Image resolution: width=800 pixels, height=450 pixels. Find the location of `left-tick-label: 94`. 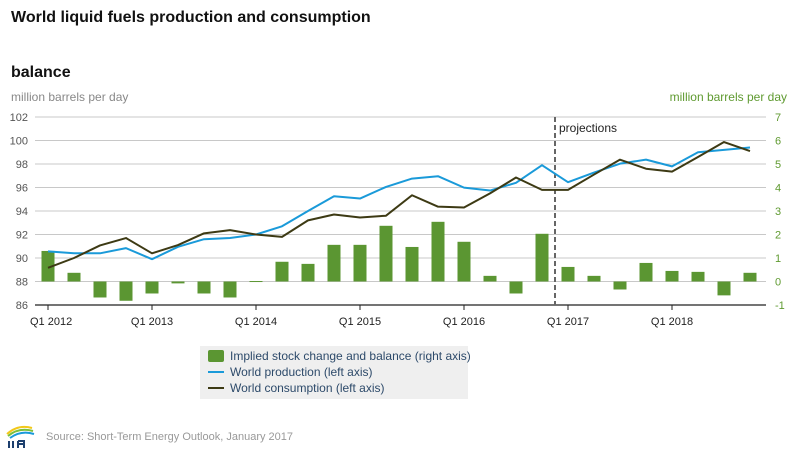

left-tick-label: 94 is located at coordinates (22, 212).